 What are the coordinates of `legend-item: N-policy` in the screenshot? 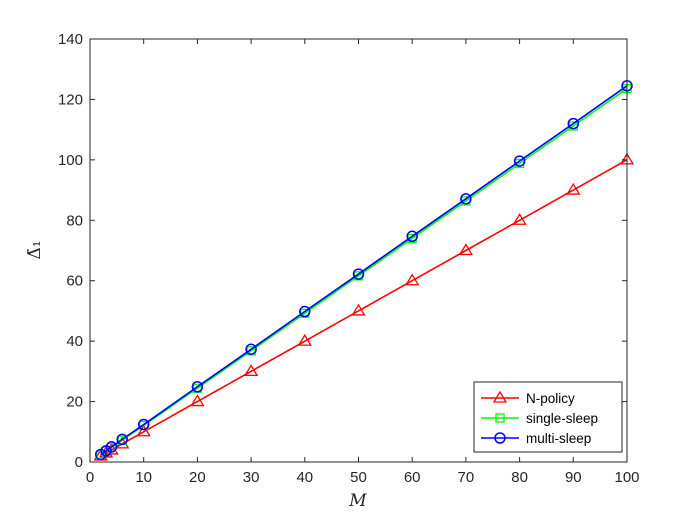 It's located at (528, 398).